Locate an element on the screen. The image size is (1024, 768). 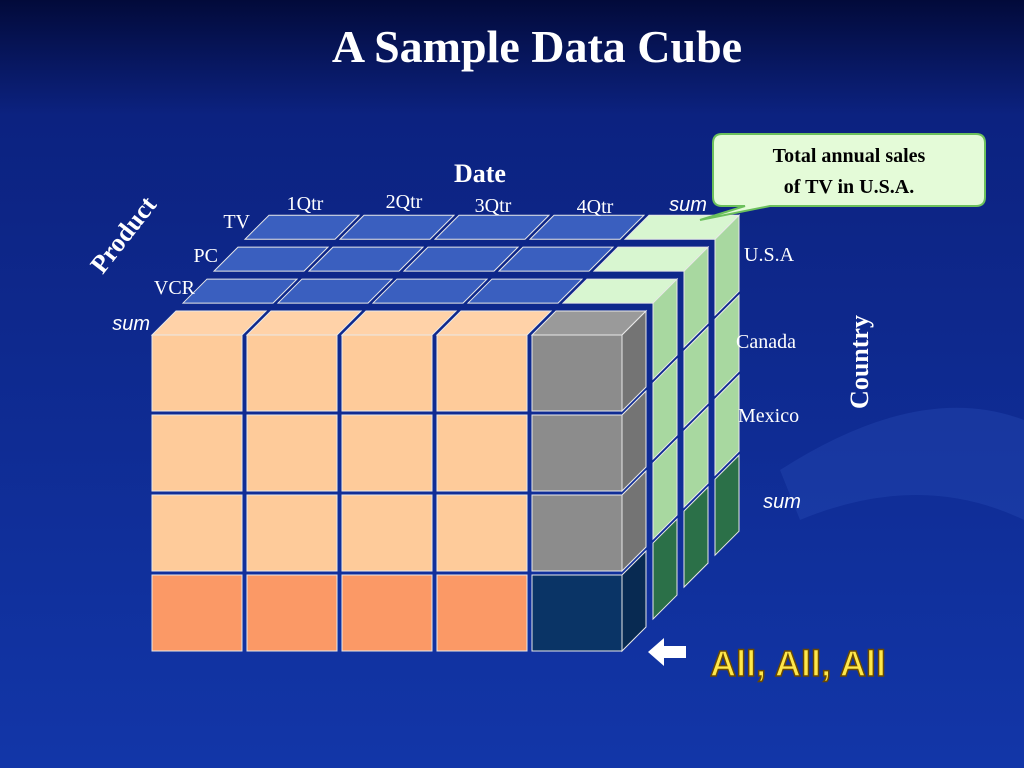
product-item: sum is located at coordinates (131, 324).